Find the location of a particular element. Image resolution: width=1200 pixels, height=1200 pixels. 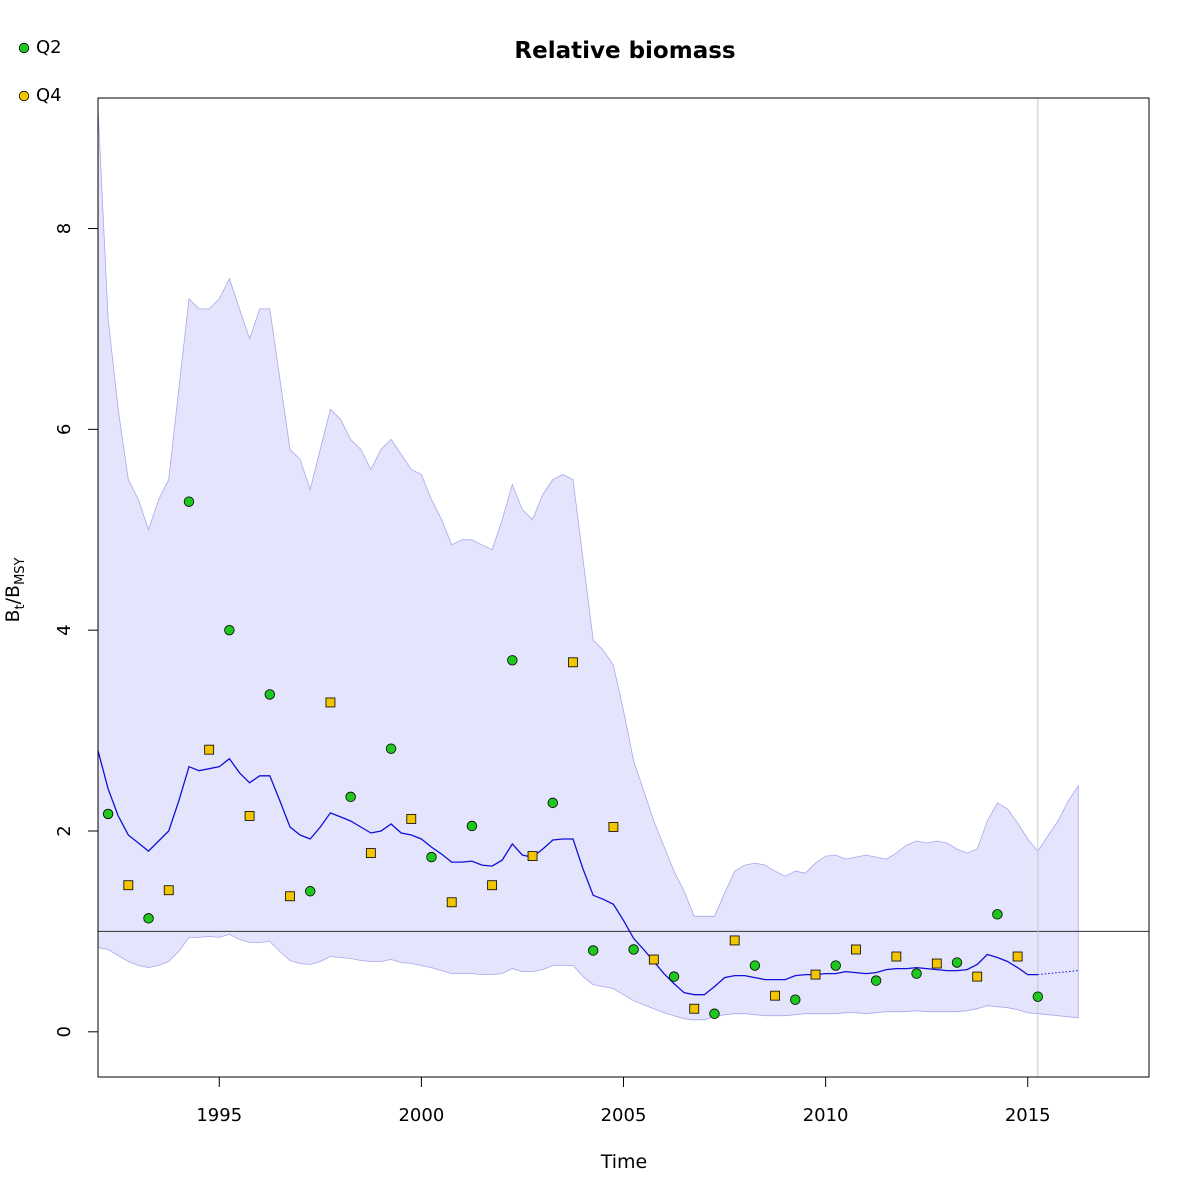

y-axis-label: Bt/BMSY is located at coordinates (15, 589).